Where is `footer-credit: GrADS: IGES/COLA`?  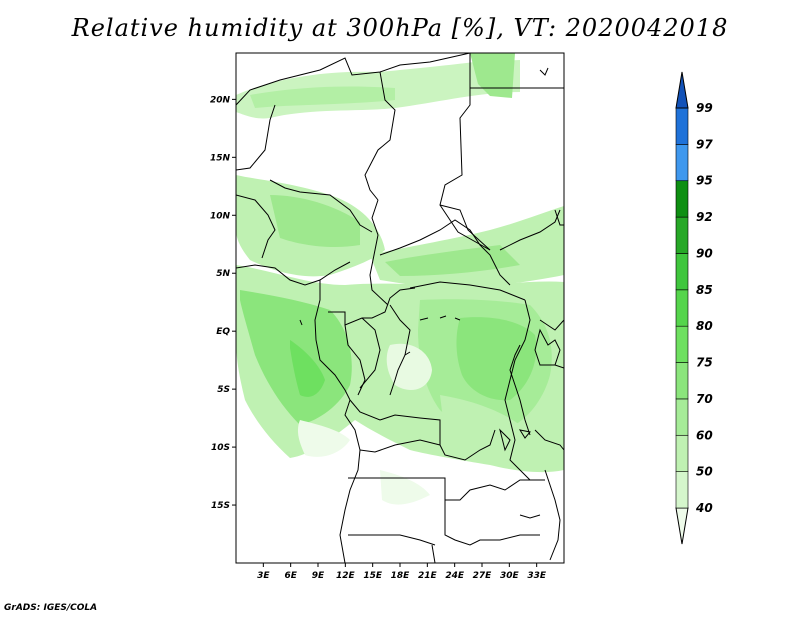
footer-credit: GrADS: IGES/COLA is located at coordinates (51, 608).